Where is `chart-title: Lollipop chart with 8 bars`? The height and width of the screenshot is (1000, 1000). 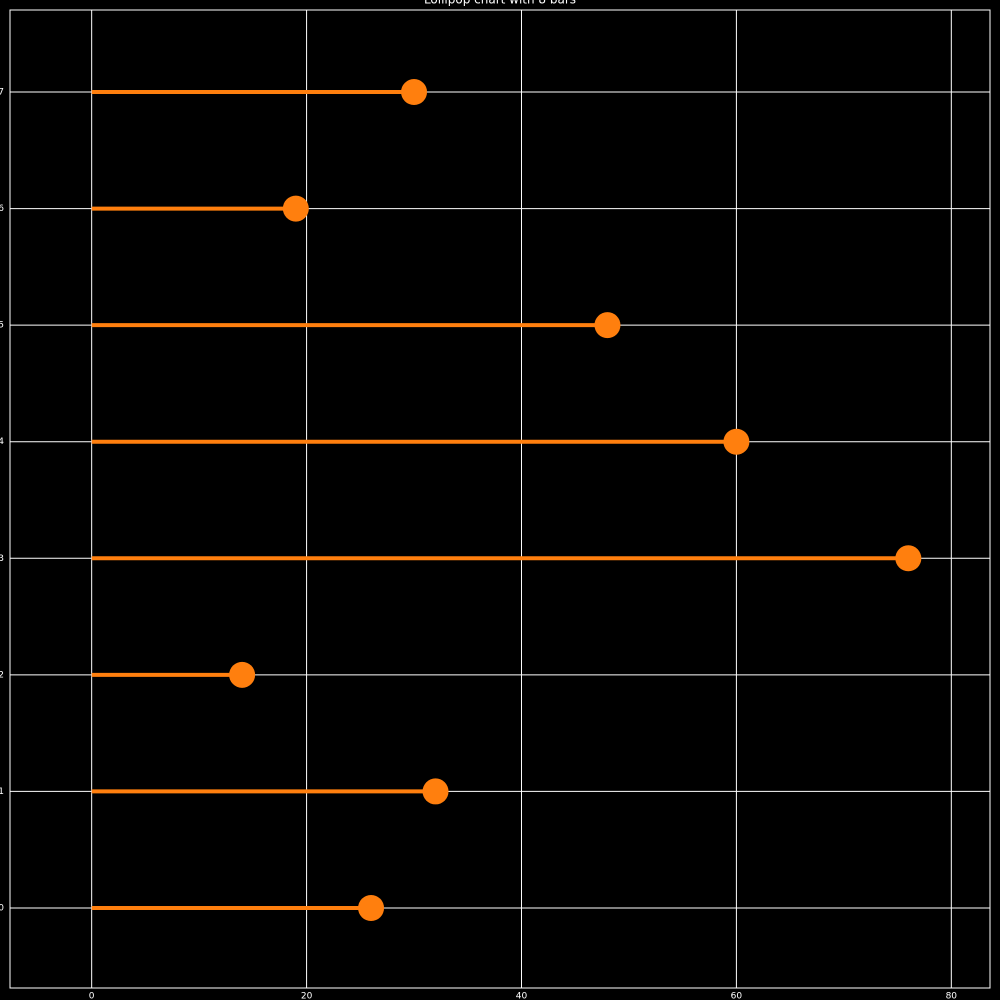 chart-title: Lollipop chart with 8 bars is located at coordinates (500, 3).